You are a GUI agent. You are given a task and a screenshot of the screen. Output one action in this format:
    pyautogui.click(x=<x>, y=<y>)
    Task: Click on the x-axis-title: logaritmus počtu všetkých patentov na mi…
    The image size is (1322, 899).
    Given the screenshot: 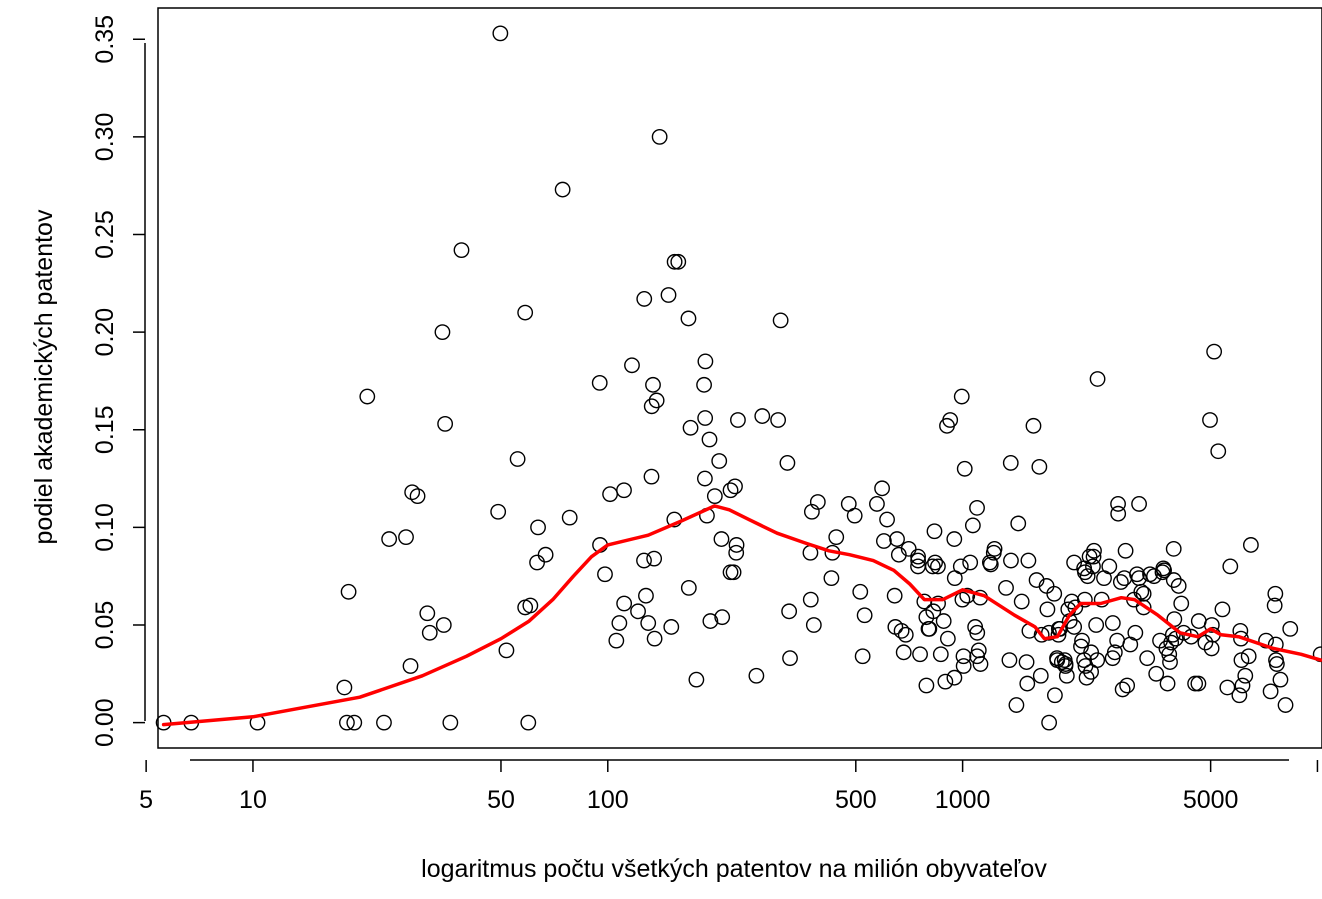 What is the action you would take?
    pyautogui.click(x=734, y=869)
    